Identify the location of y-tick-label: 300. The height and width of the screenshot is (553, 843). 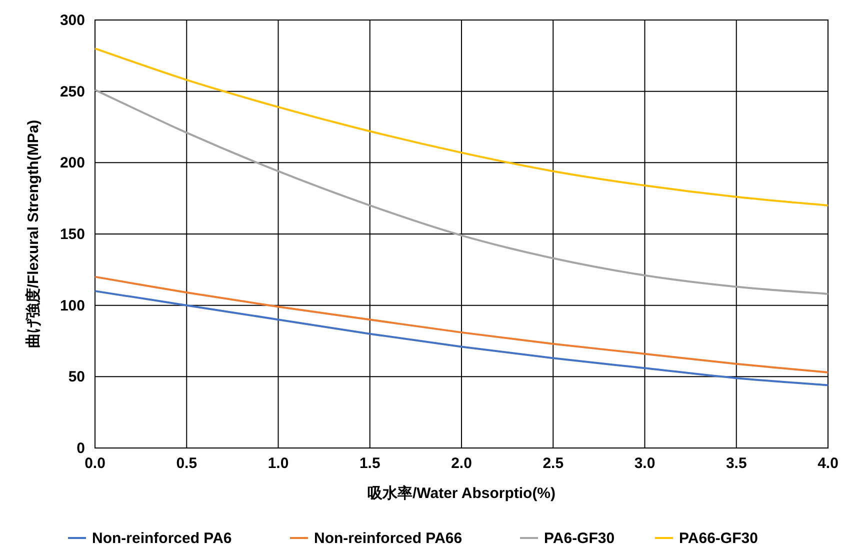
(72, 20).